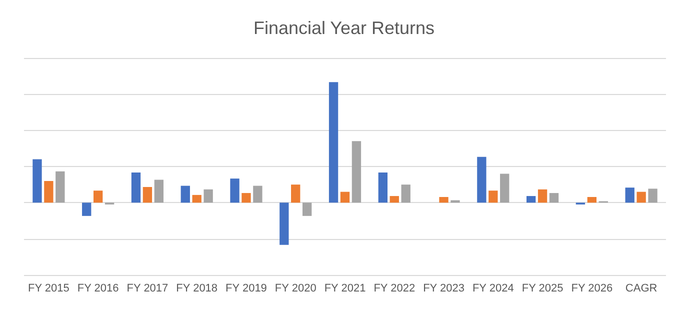 This screenshot has height=333, width=688. I want to click on x-tick-label: FY 2017, so click(147, 288).